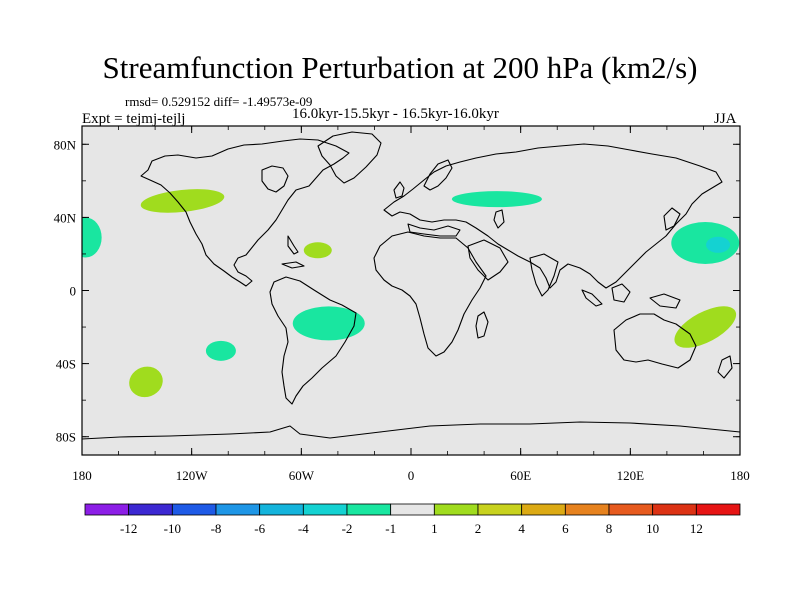 The image size is (800, 600). I want to click on coastline-mediterranean, so click(434, 230).